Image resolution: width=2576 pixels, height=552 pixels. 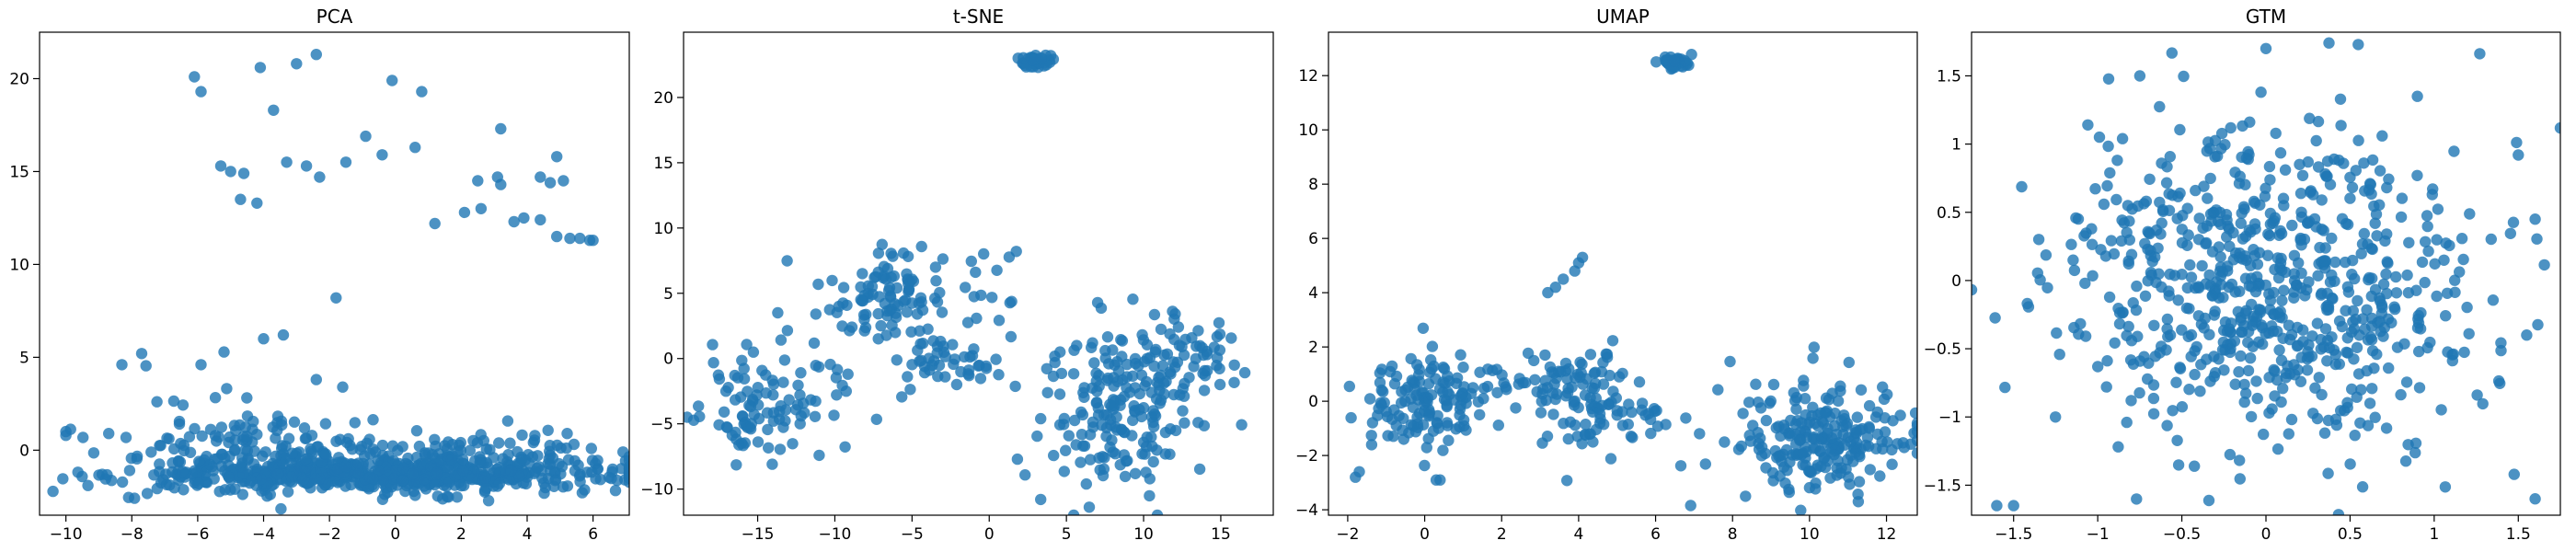 What do you see at coordinates (2266, 534) in the screenshot?
I see `x-tick-label: 0` at bounding box center [2266, 534].